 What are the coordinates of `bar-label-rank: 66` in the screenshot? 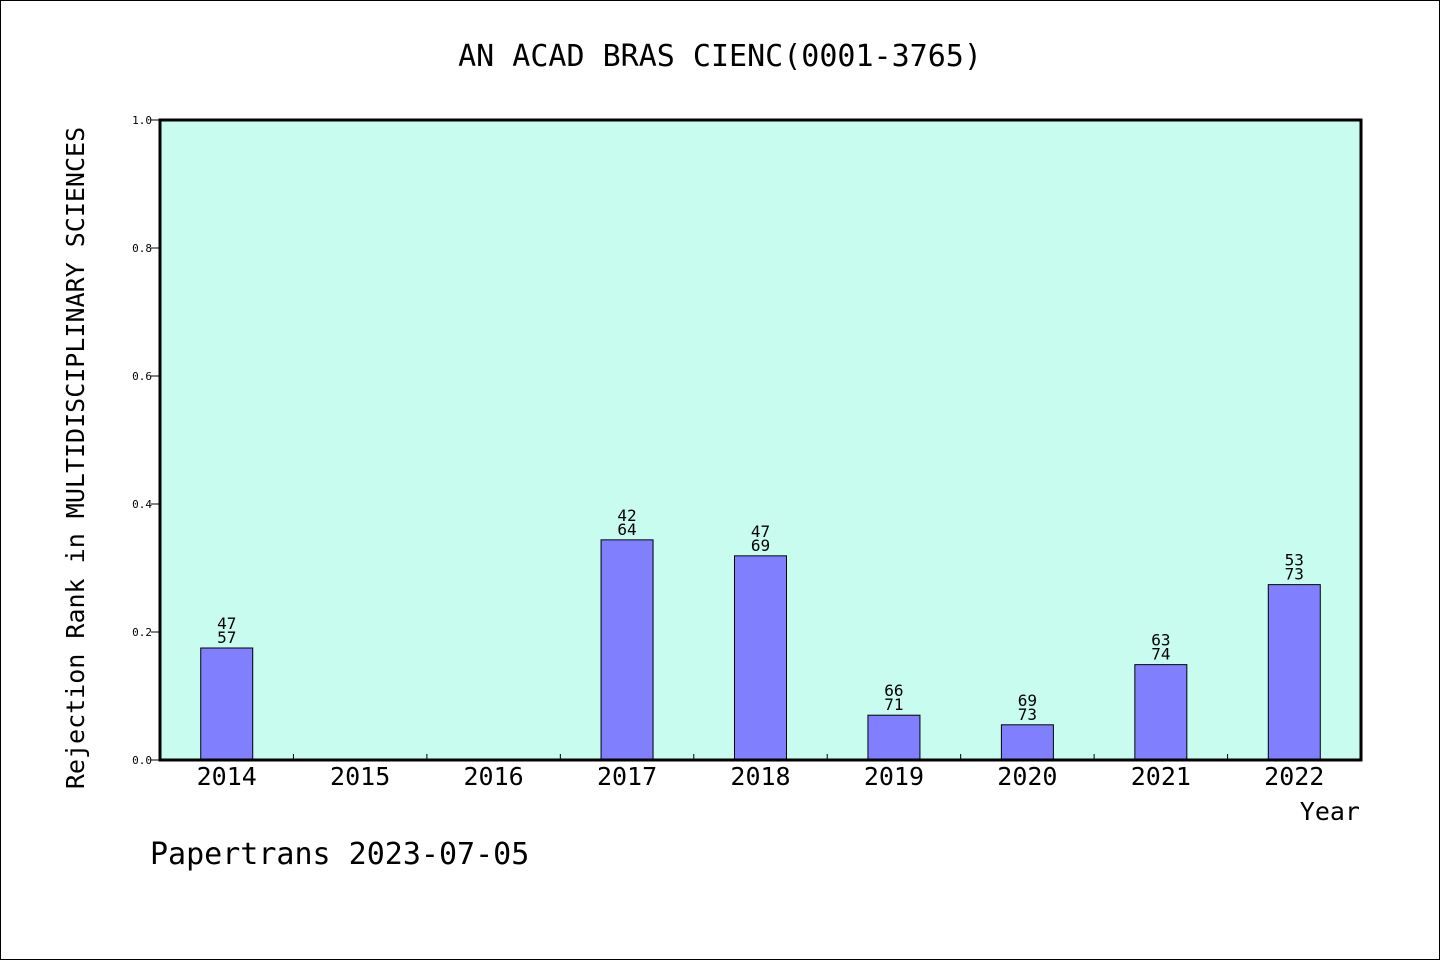 It's located at (893, 690).